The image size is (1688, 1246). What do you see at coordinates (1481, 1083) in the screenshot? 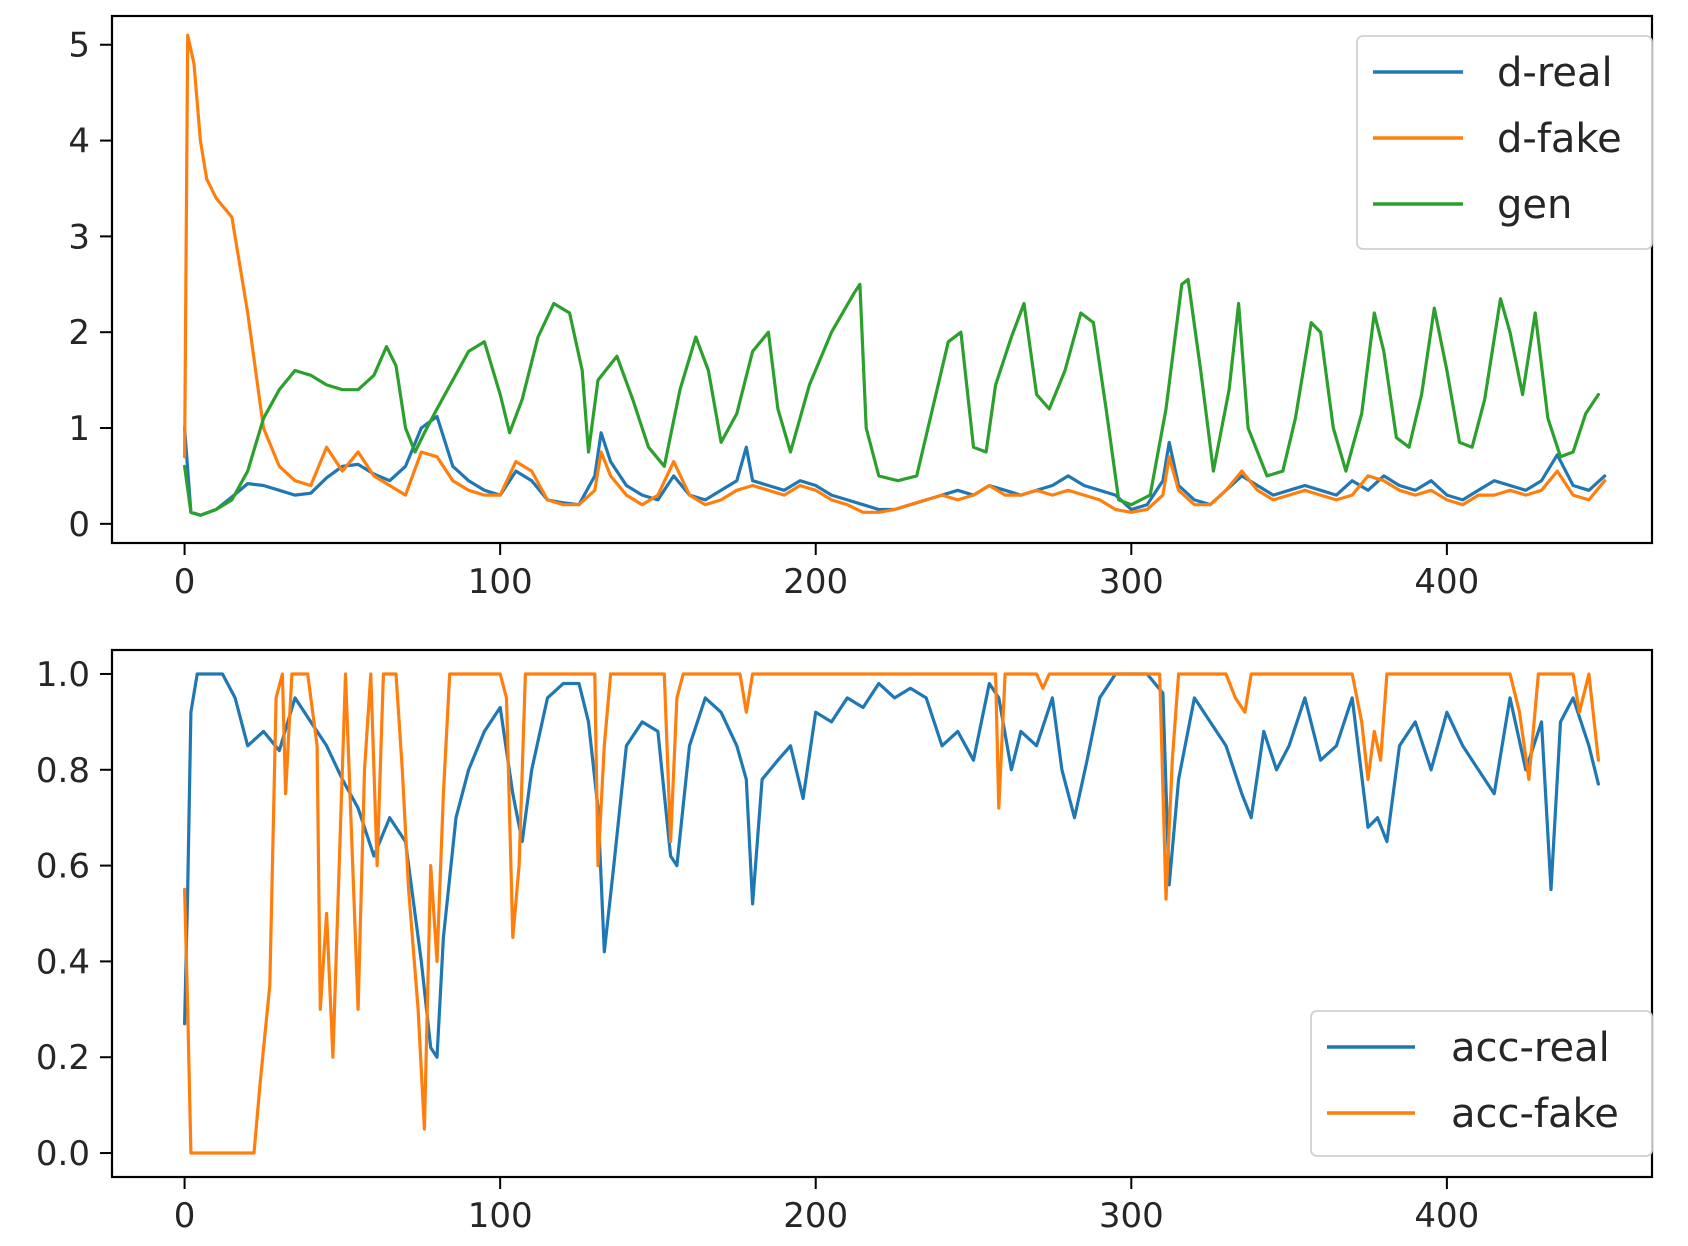
I see `accuracy-legend: acc-real acc-fake` at bounding box center [1481, 1083].